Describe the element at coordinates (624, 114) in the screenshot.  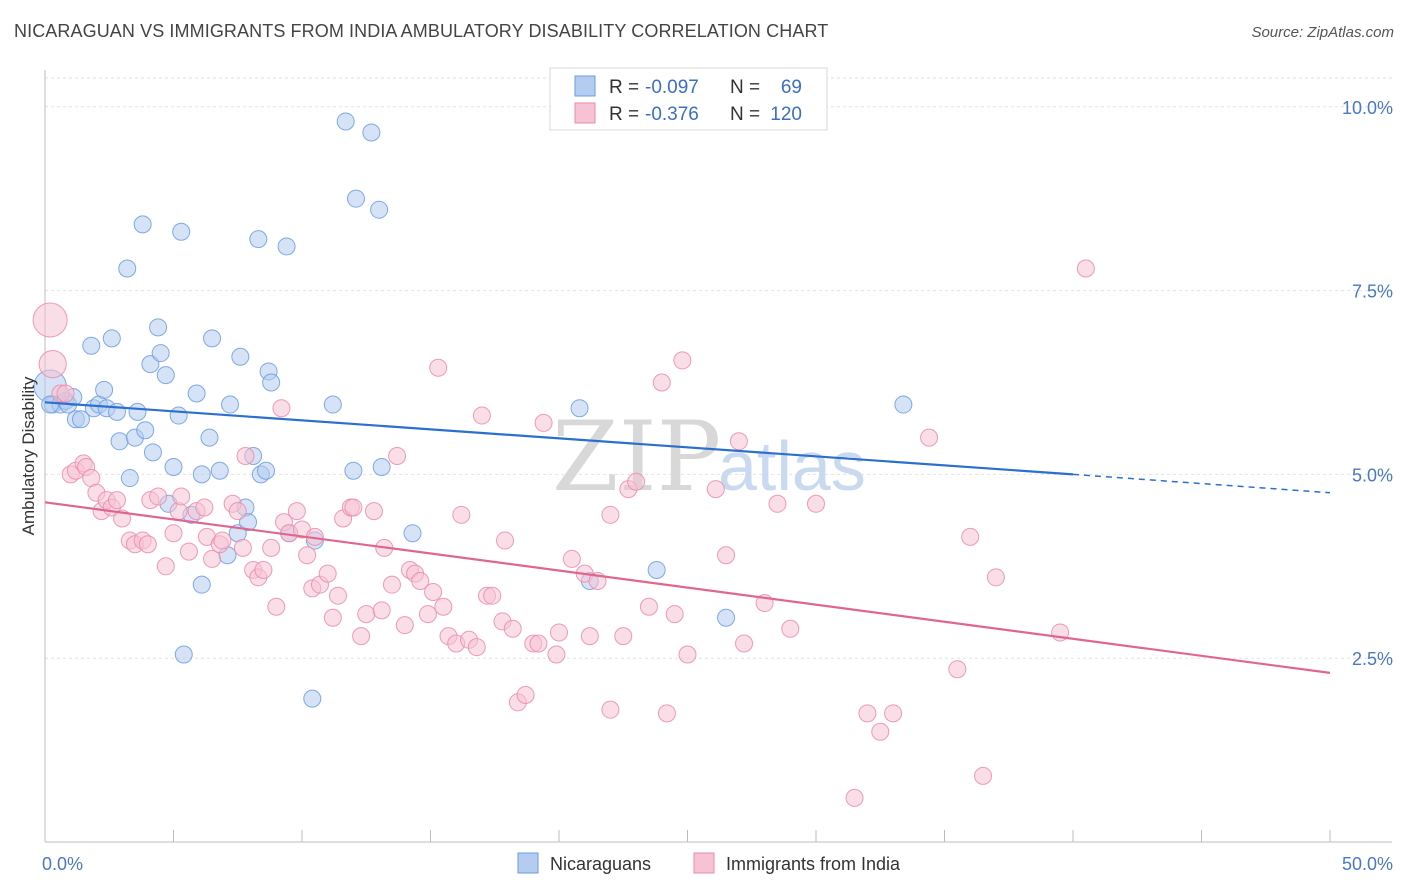
I see `legend-r-label-2: R =` at that location.